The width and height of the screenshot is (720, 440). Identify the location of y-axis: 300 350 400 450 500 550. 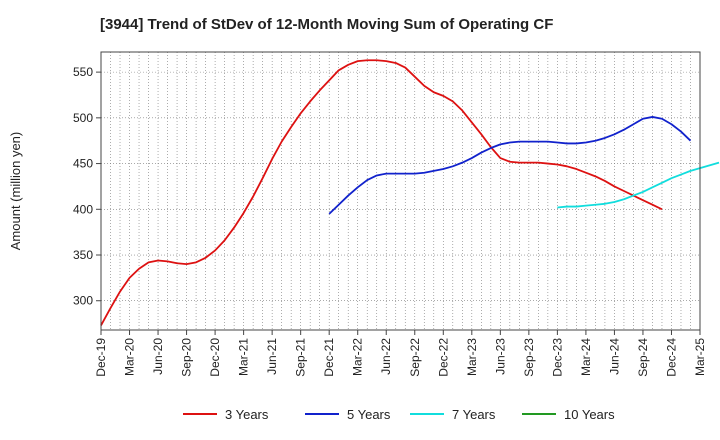
(87, 186).